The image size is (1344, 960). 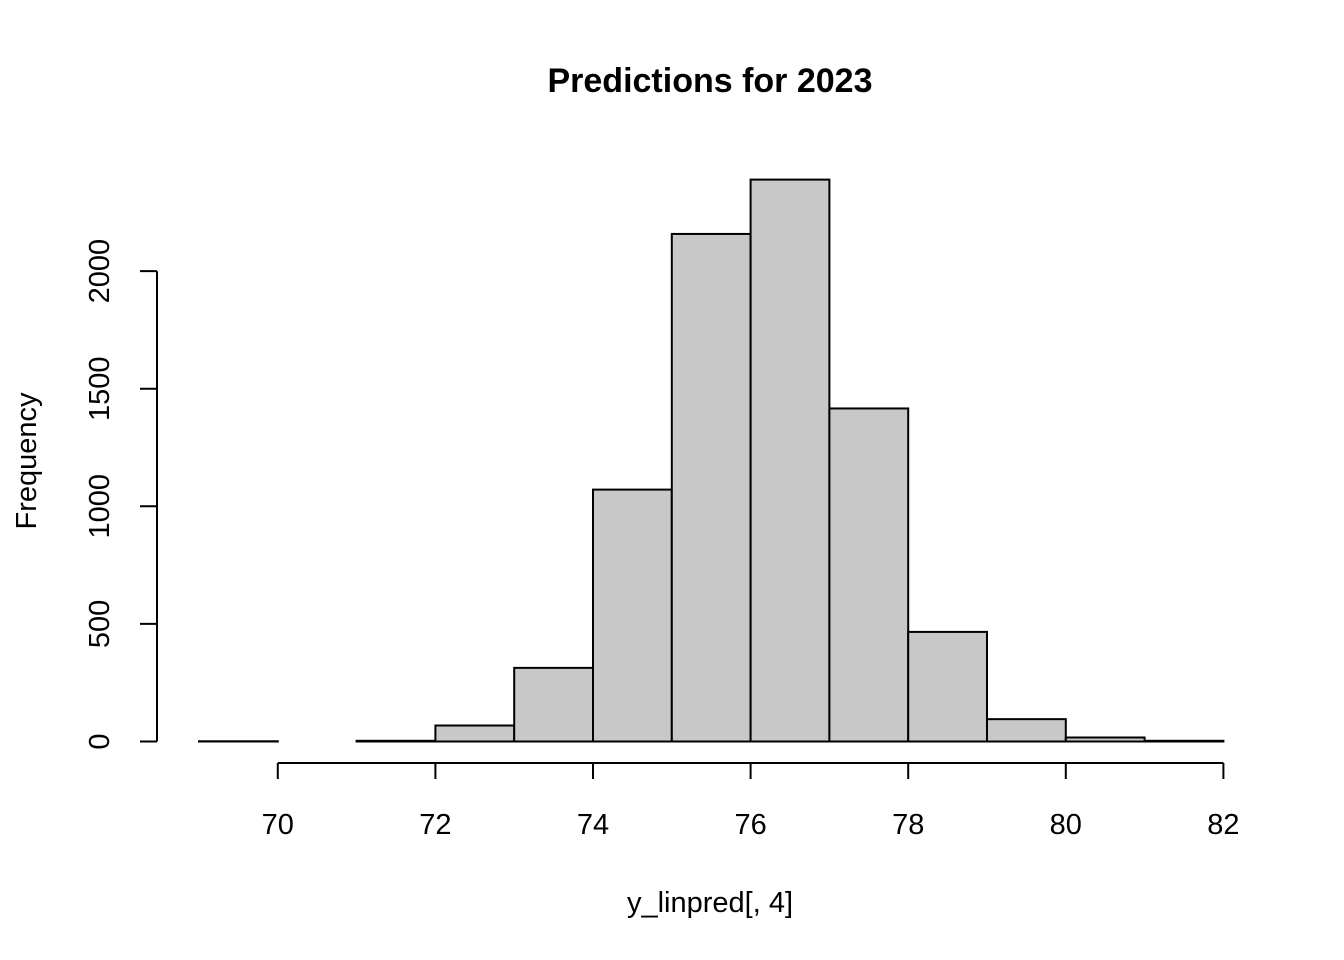 I want to click on y-tick-label-3: 1500, so click(x=100, y=388).